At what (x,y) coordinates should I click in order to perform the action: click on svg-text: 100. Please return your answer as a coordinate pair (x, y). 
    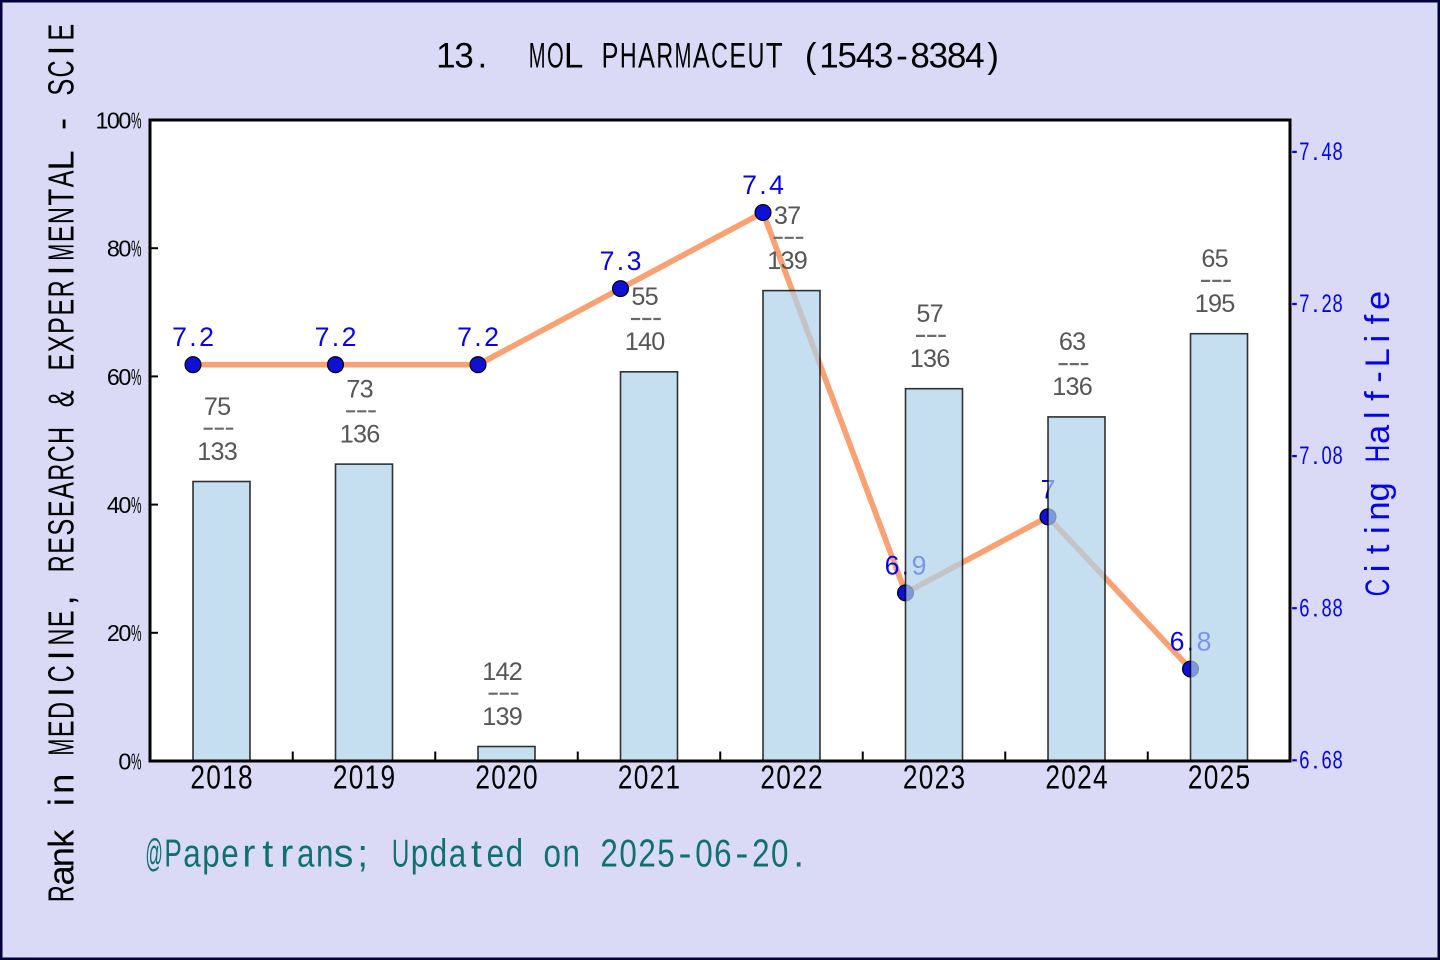
    Looking at the image, I should click on (113, 120).